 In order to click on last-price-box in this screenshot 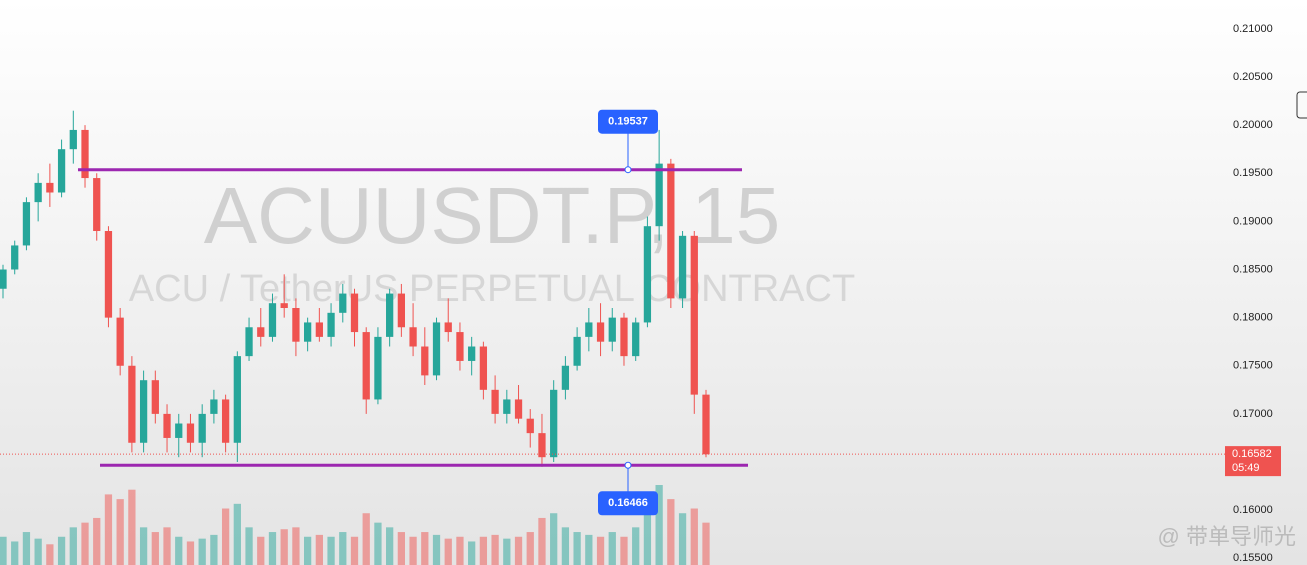, I will do `click(1253, 461)`.